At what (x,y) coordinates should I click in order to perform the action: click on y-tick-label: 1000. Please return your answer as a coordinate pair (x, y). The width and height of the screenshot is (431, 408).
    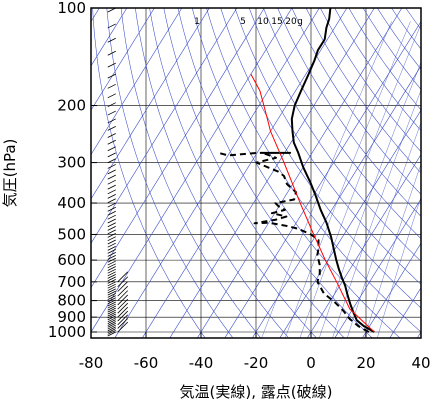
    Looking at the image, I should click on (67, 332).